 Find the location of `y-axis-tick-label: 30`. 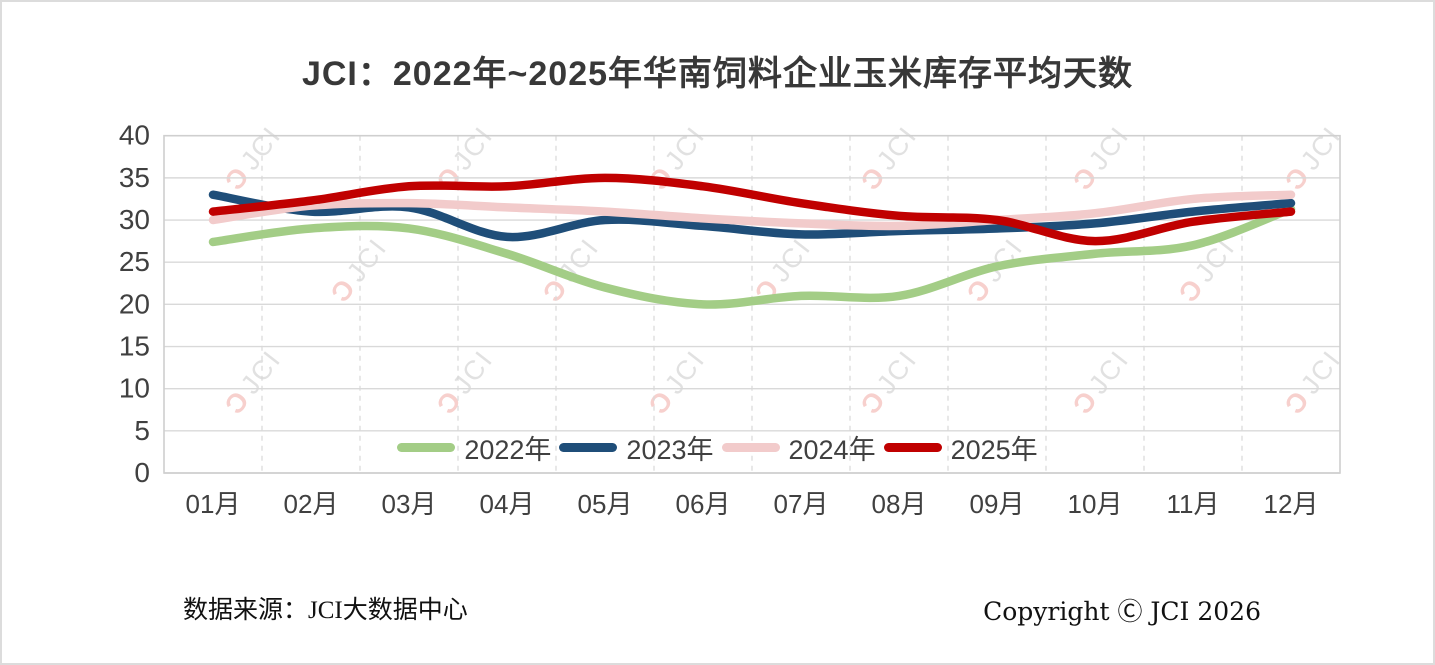

y-axis-tick-label: 30 is located at coordinates (134, 219).